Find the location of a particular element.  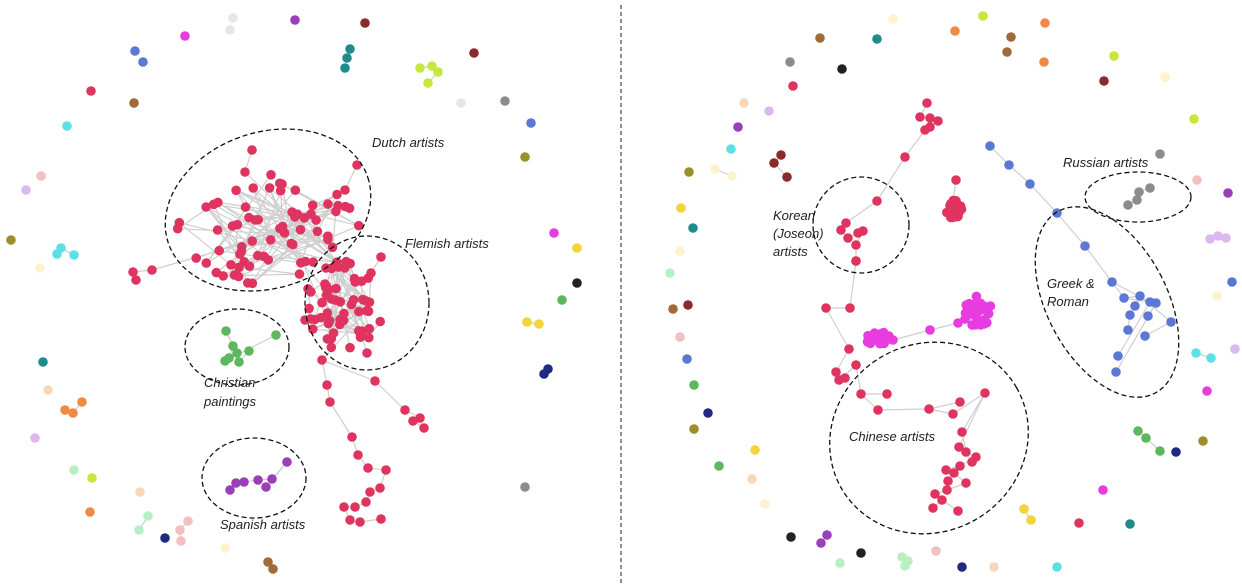

spanish-artist-node is located at coordinates (236, 483).